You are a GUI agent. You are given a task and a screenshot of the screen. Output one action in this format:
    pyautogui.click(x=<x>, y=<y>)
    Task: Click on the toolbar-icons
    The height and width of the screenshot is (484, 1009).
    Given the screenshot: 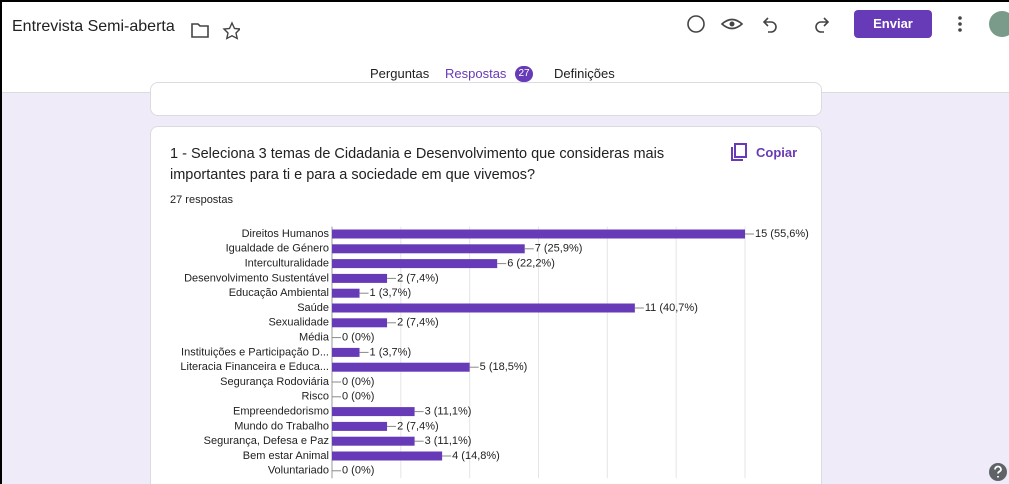 What is the action you would take?
    pyautogui.click(x=758, y=24)
    